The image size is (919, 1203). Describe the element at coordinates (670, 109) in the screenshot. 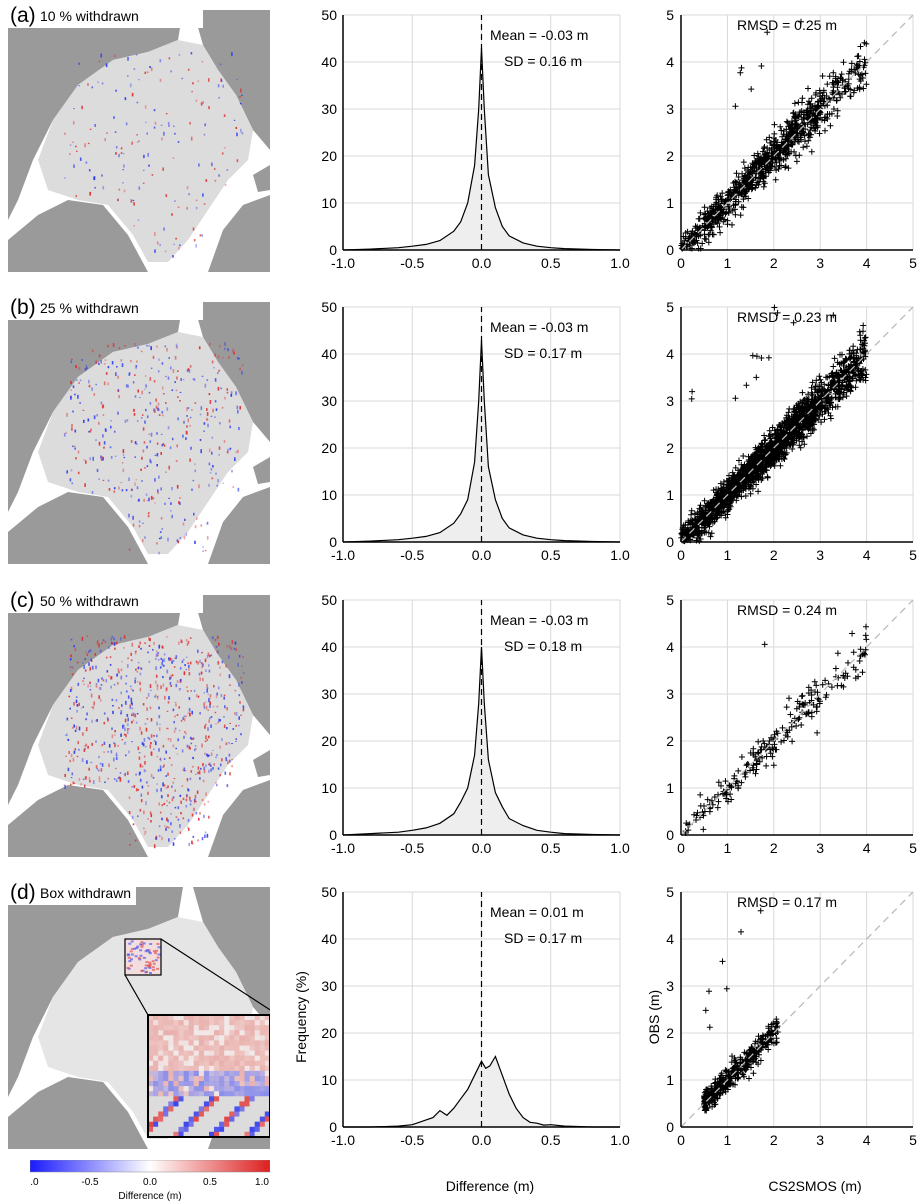

I see `y-tick-label: 3` at that location.